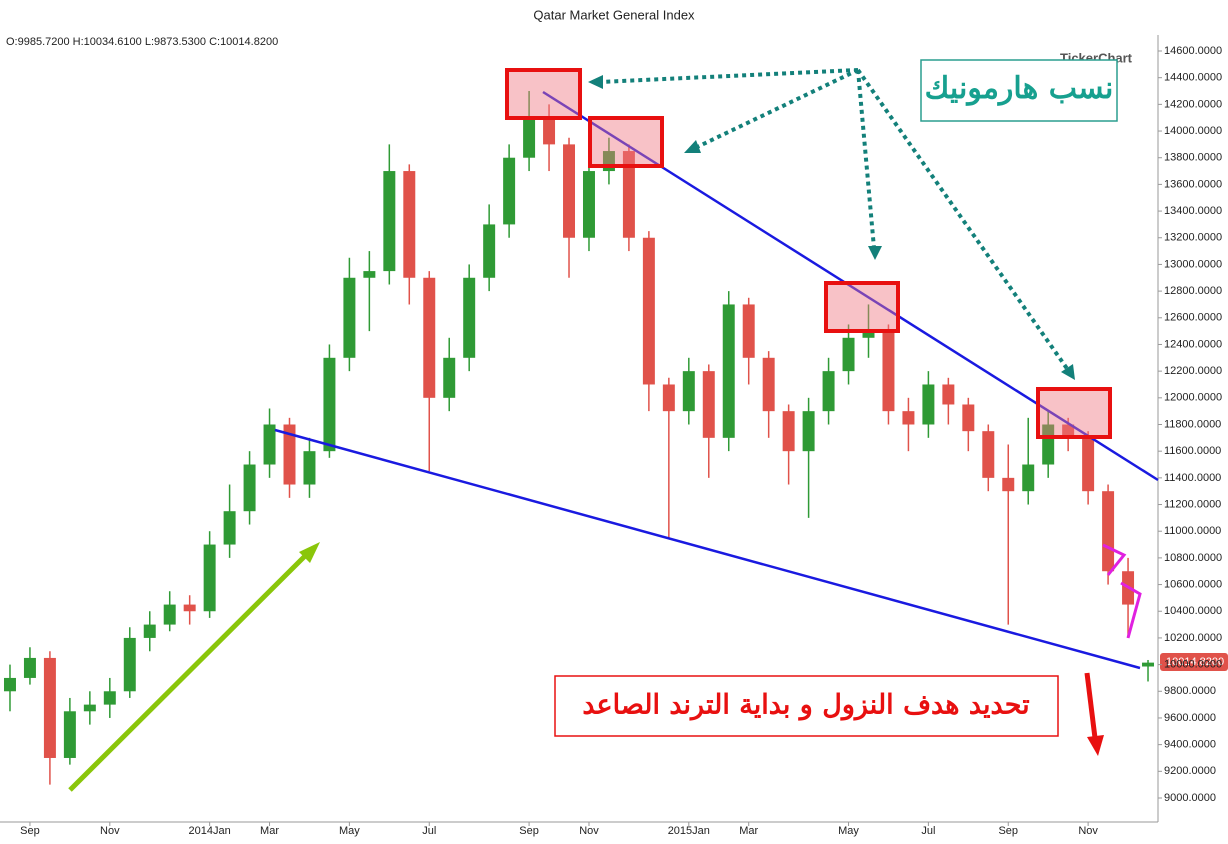 The height and width of the screenshot is (844, 1228). I want to click on y-tick-label: 14000.0000, so click(1193, 131).